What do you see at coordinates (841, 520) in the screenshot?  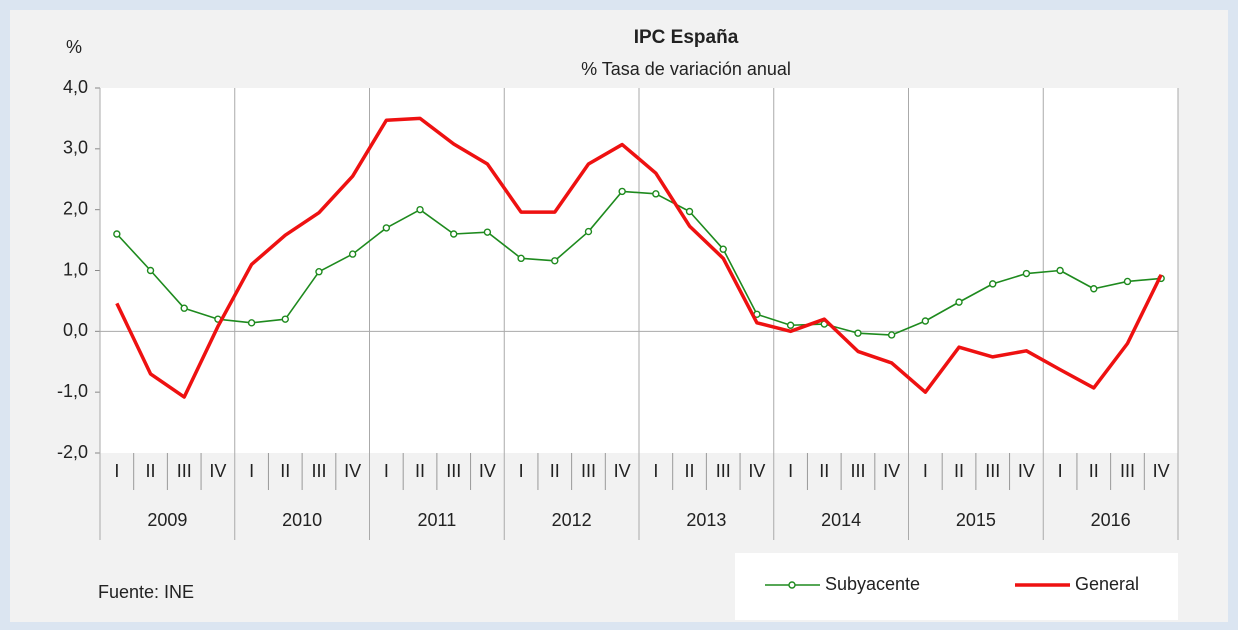 I see `x-group-label: 2014` at bounding box center [841, 520].